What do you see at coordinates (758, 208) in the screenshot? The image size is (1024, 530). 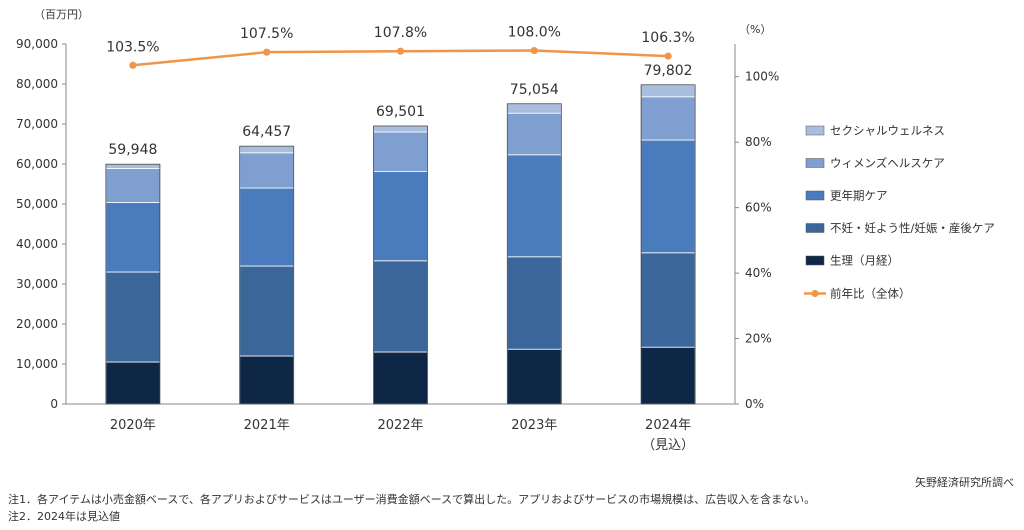 I see `right-tick-label: 60%` at bounding box center [758, 208].